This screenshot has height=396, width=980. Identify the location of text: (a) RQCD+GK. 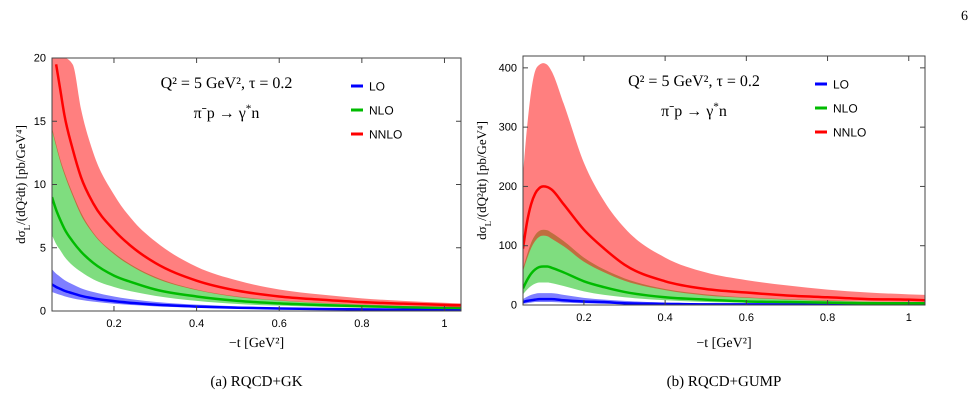
(256, 382).